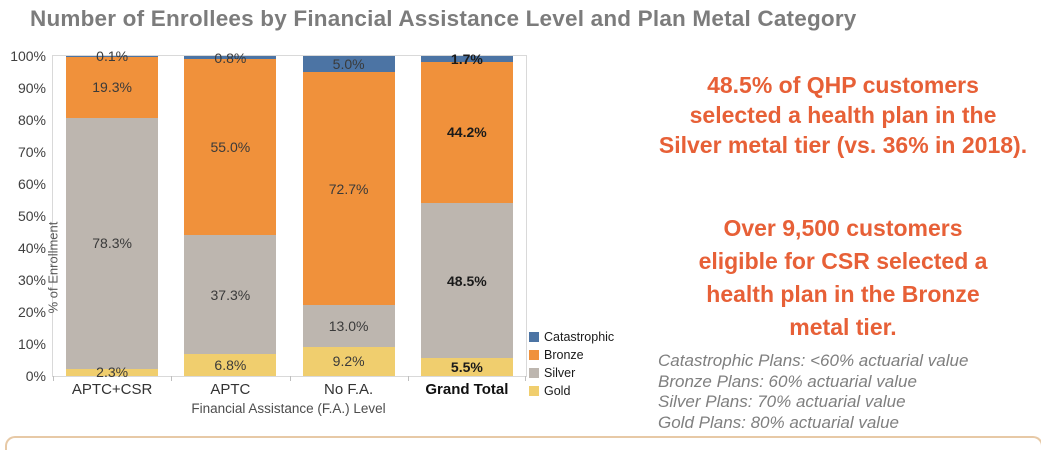  What do you see at coordinates (523, 443) in the screenshot?
I see `bottom-rule` at bounding box center [523, 443].